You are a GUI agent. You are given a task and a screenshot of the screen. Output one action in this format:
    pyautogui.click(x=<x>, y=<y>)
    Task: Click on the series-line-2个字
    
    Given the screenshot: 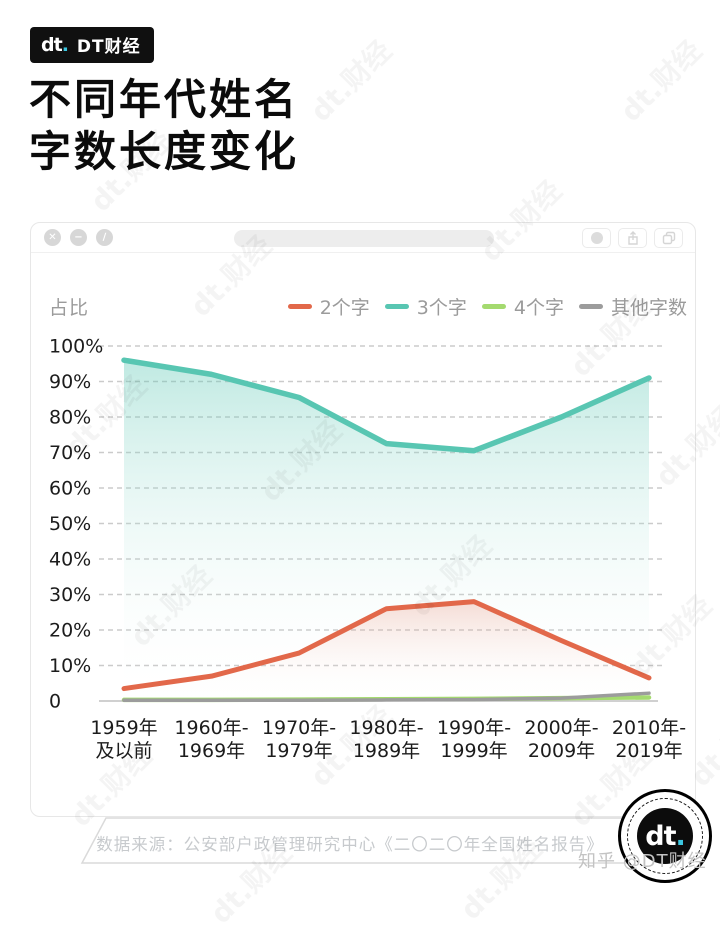 What is the action you would take?
    pyautogui.click(x=386, y=645)
    